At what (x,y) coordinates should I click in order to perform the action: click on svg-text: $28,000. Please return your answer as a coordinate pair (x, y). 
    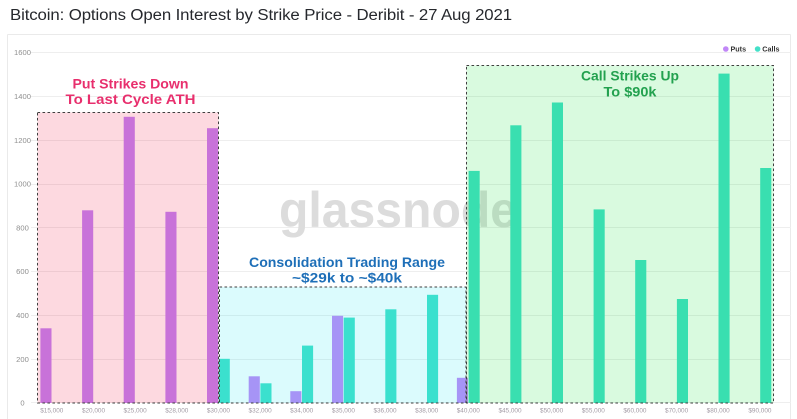
    Looking at the image, I should click on (177, 411).